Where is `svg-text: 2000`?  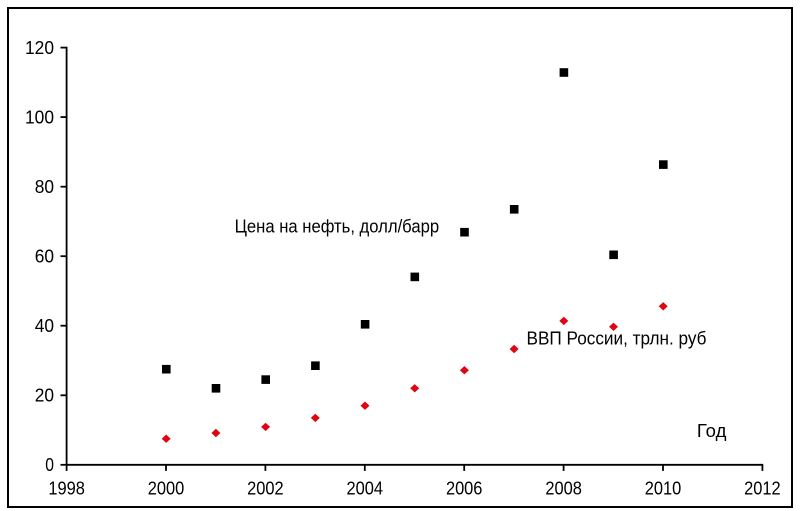
svg-text: 2000 is located at coordinates (166, 489).